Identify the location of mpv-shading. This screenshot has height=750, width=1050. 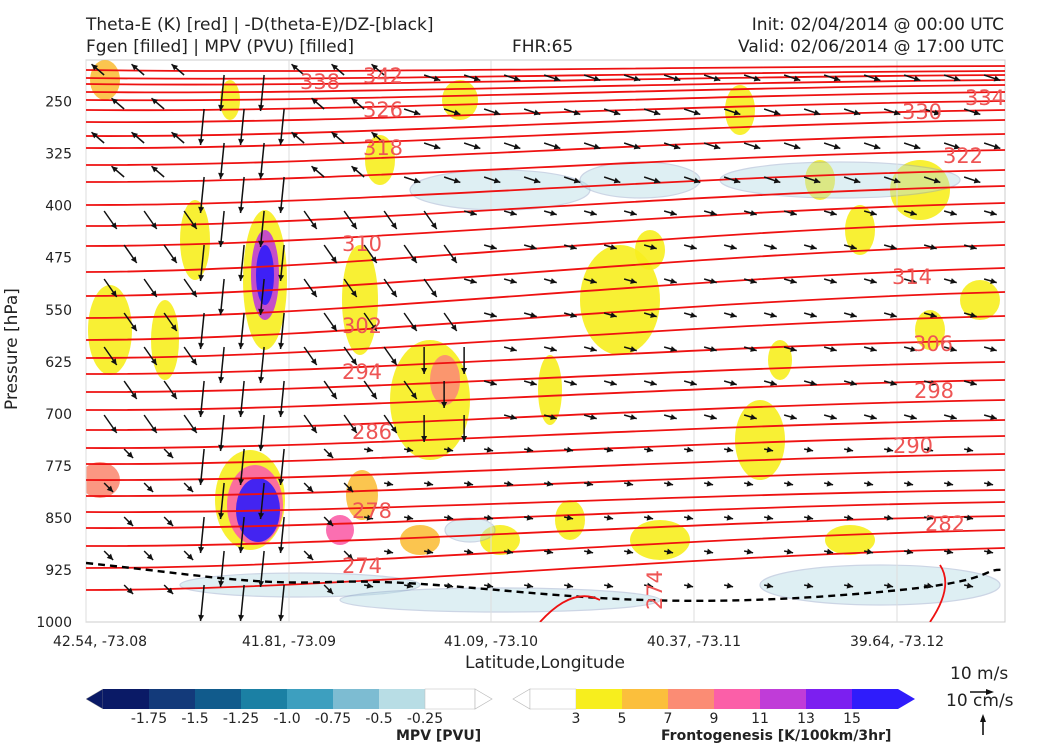
(880, 585).